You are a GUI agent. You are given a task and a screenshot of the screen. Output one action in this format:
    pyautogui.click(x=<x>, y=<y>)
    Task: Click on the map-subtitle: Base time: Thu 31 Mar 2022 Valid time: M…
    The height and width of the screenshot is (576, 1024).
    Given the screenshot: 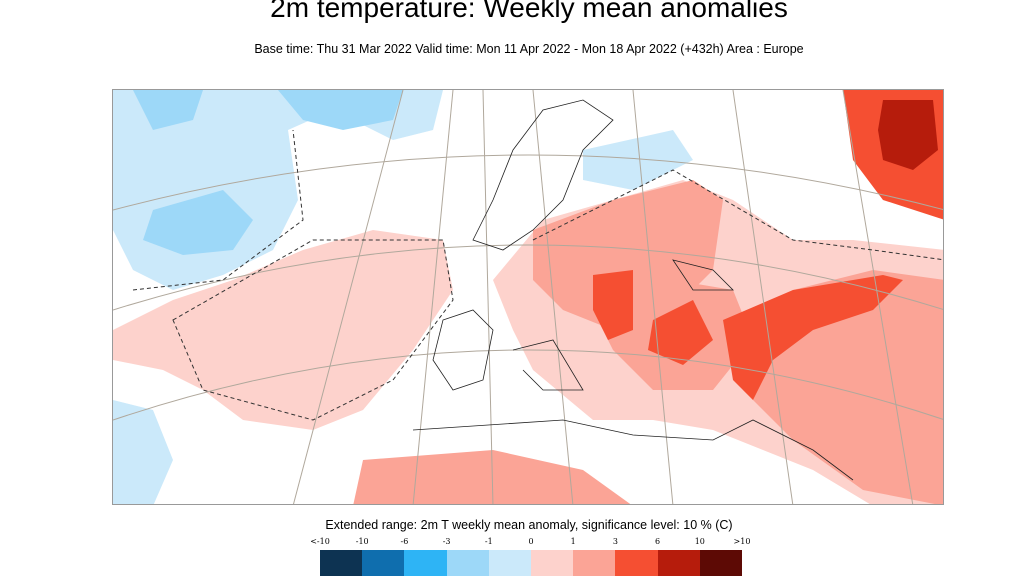 What is the action you would take?
    pyautogui.click(x=529, y=49)
    